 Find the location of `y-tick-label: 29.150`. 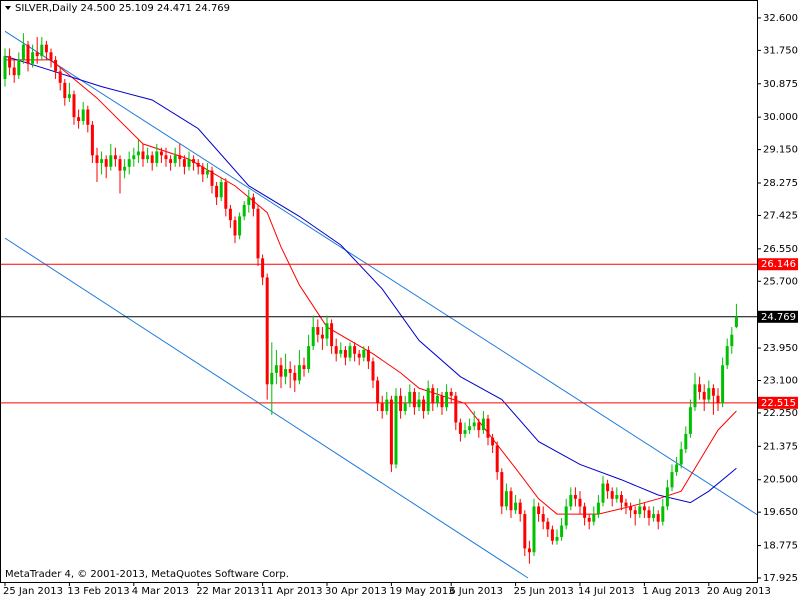

y-tick-label: 29.150 is located at coordinates (780, 150).